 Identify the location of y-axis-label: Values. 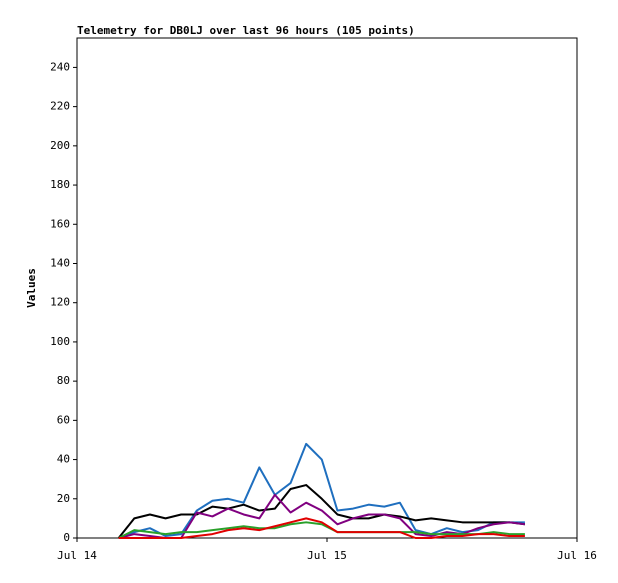
(31, 288).